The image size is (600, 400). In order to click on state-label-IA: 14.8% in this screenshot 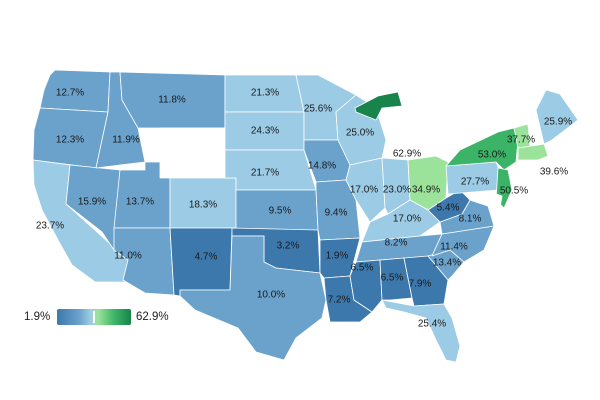, I will do `click(322, 166)`.